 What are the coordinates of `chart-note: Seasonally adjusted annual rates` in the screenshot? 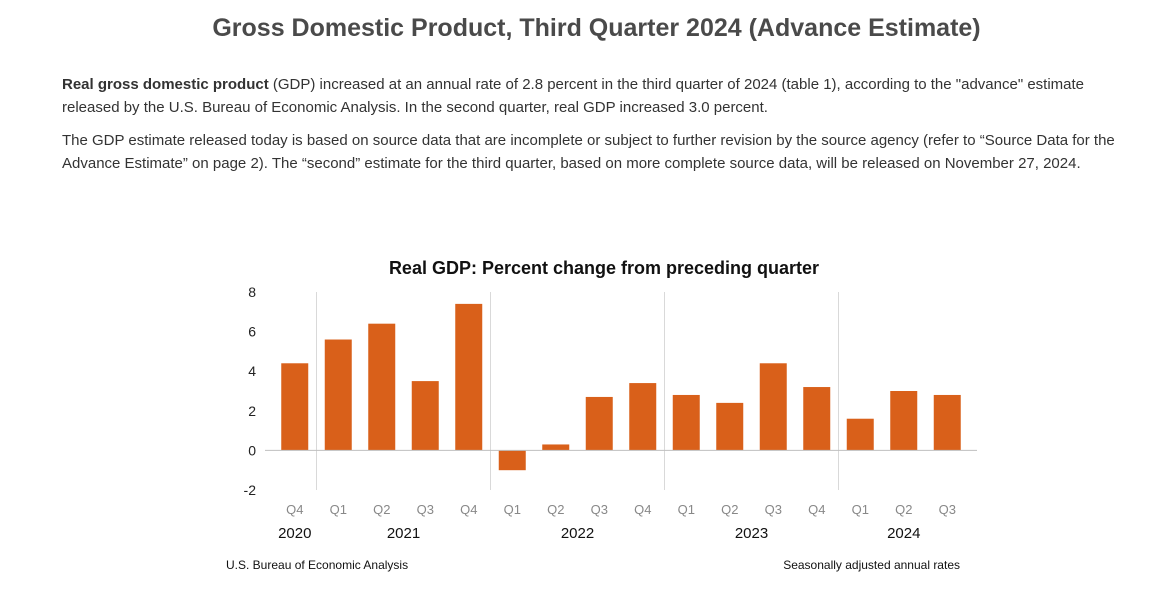 It's located at (871, 565).